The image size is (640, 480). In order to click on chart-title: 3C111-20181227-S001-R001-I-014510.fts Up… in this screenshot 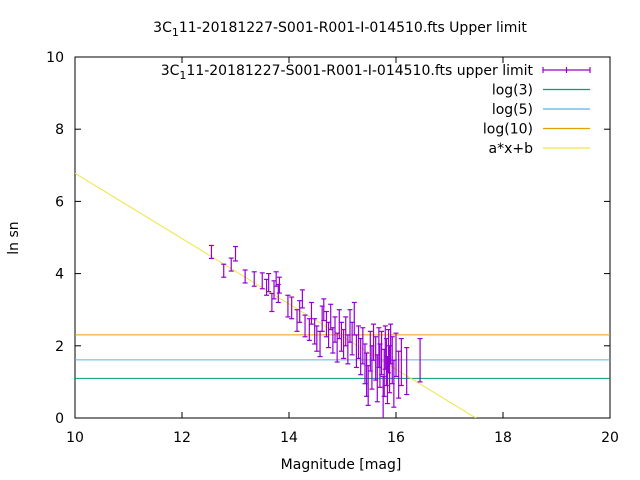, I will do `click(340, 29)`.